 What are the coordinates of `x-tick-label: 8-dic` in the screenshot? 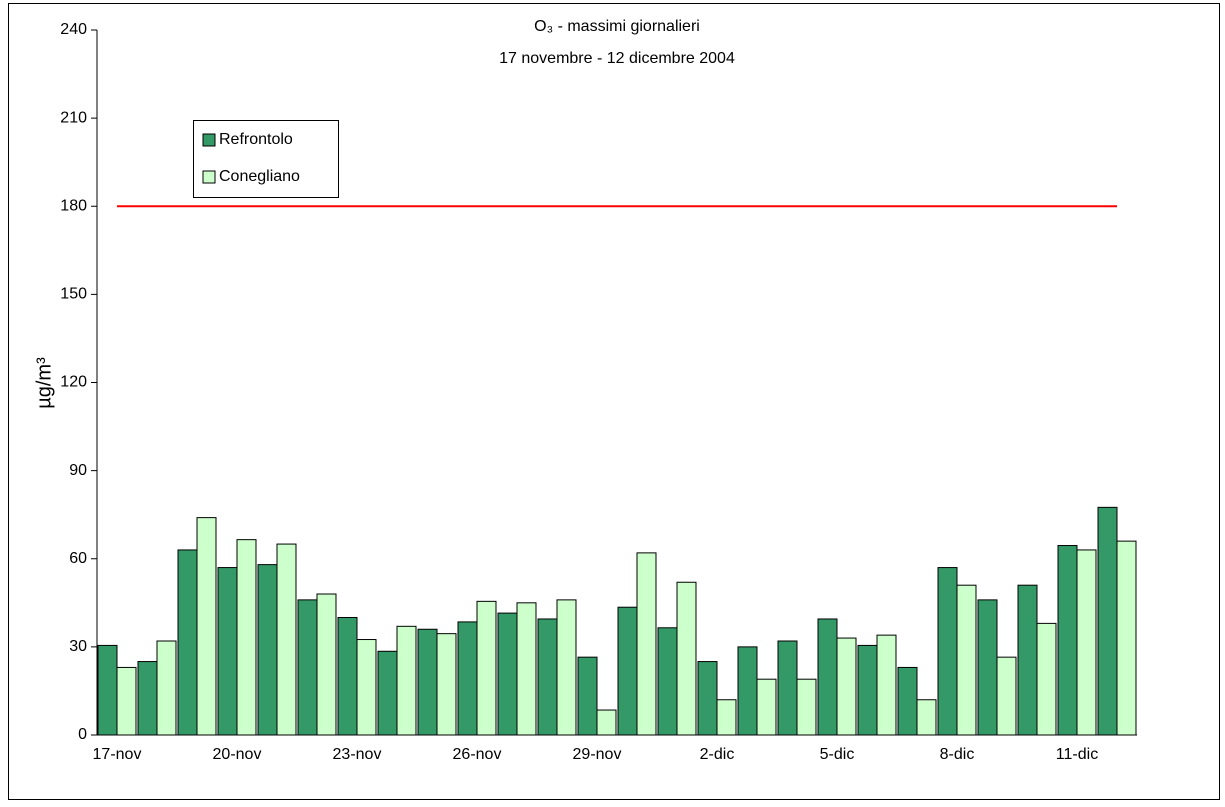 It's located at (957, 754).